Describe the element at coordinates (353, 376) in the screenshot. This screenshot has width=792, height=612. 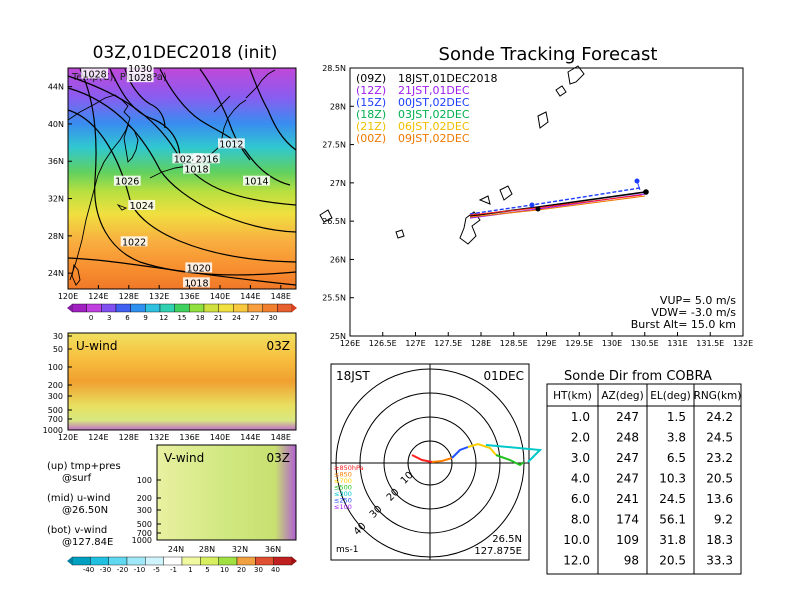
I see `polar-time: 18JST` at that location.